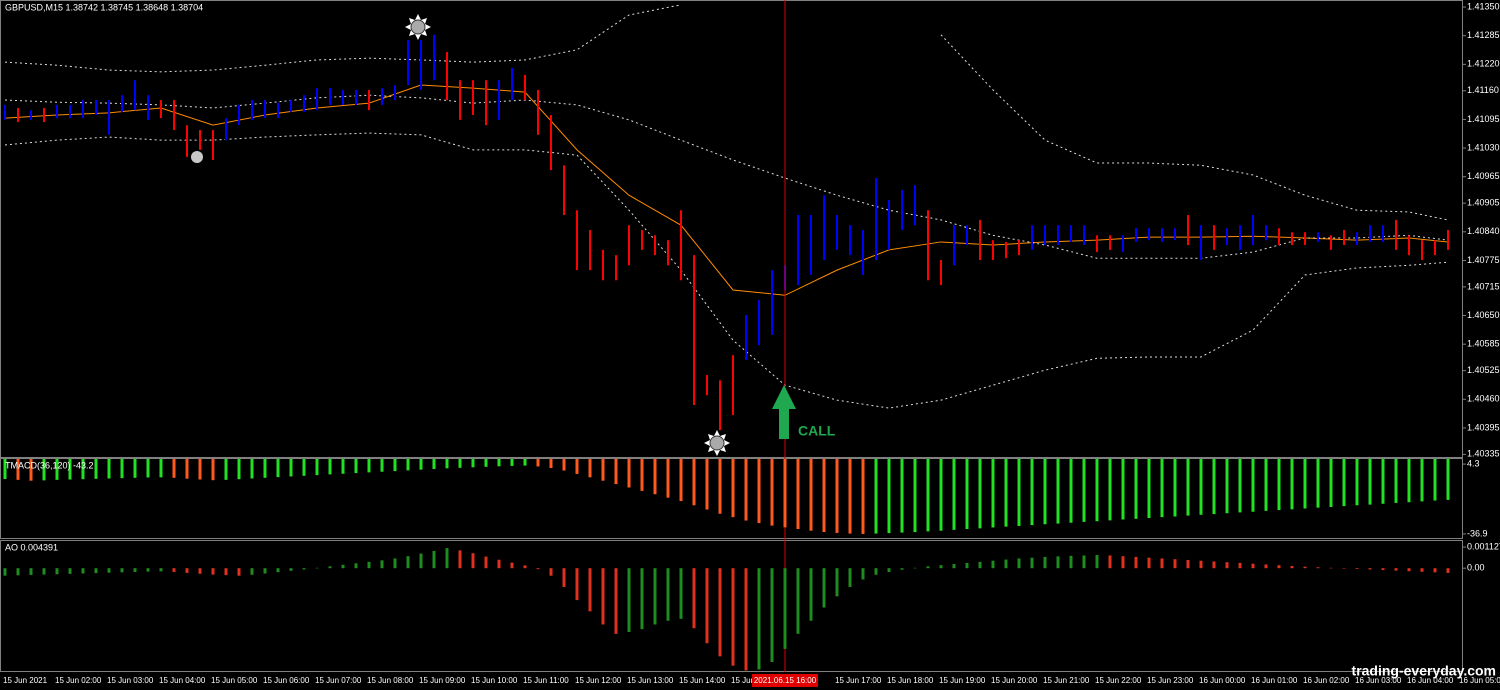 Image resolution: width=1500 pixels, height=690 pixels. Describe the element at coordinates (1274, 680) in the screenshot. I see `x-tick-label: 16 Jun 01:00` at that location.